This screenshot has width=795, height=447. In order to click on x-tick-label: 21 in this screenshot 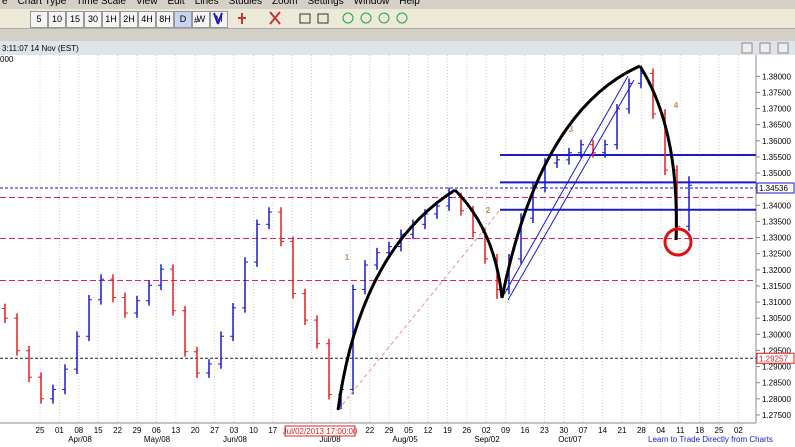, I will do `click(622, 430)`.